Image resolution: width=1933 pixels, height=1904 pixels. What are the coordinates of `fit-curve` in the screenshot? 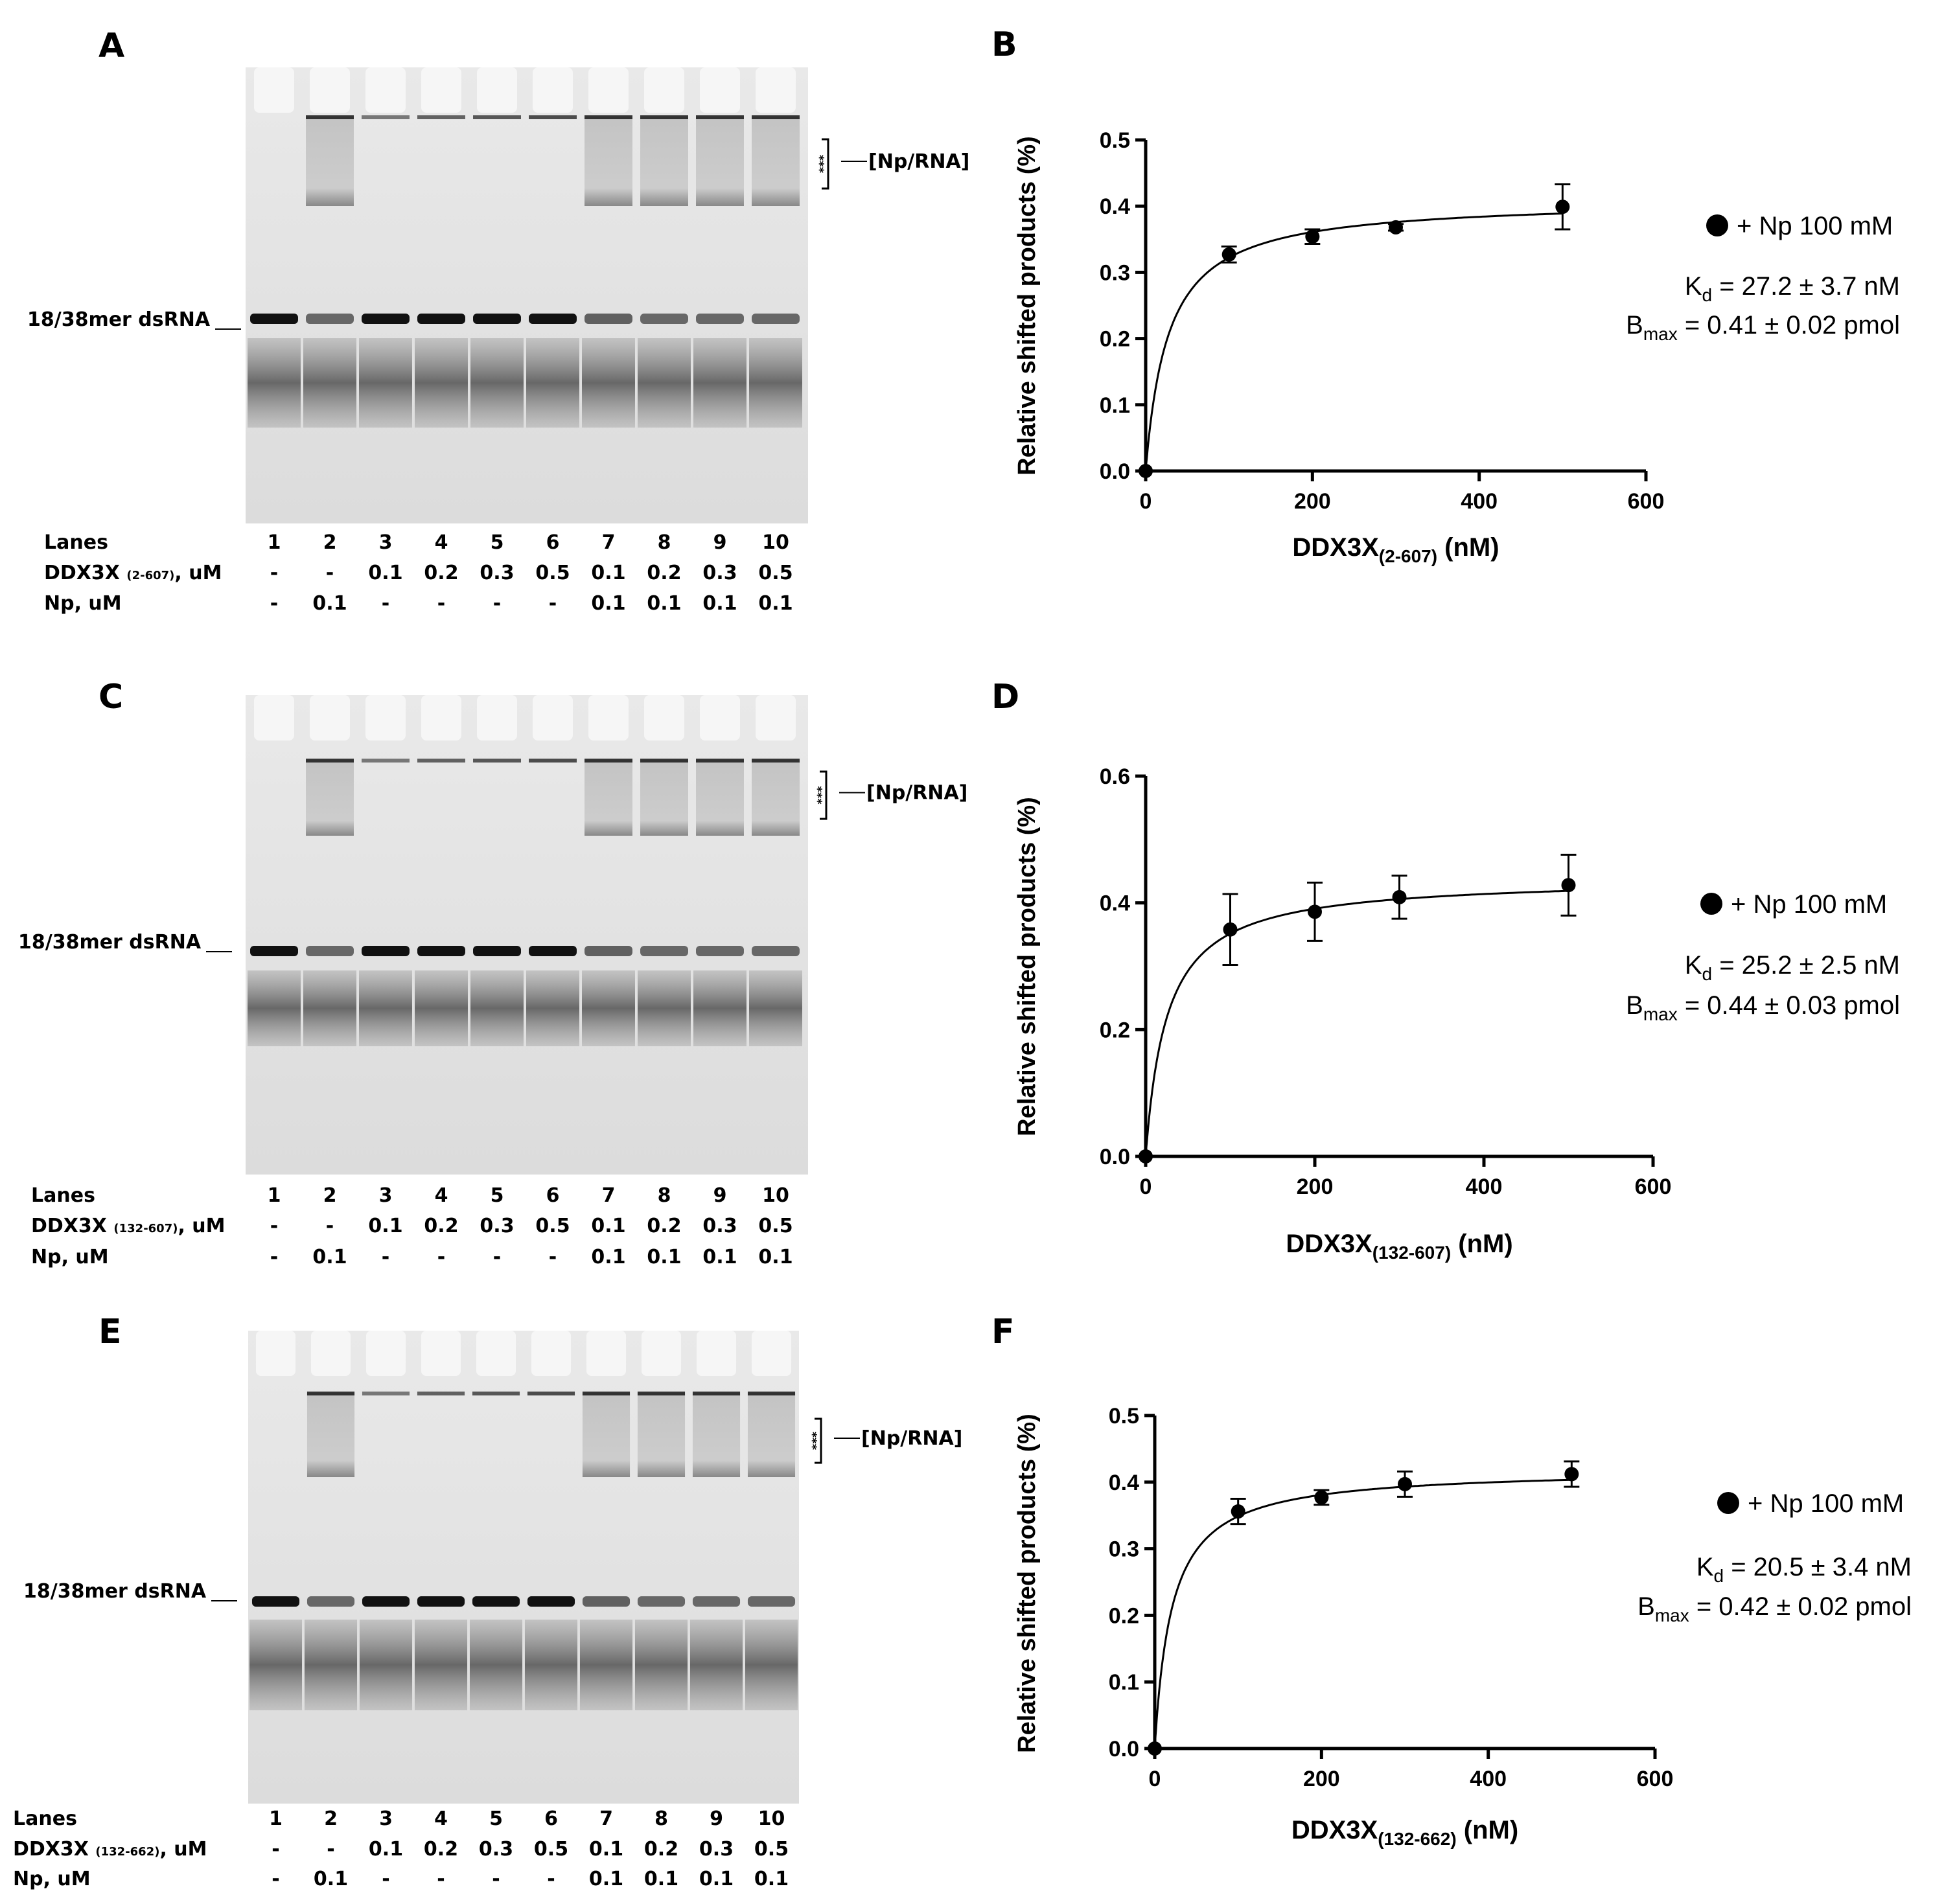 It's located at (1357, 1023).